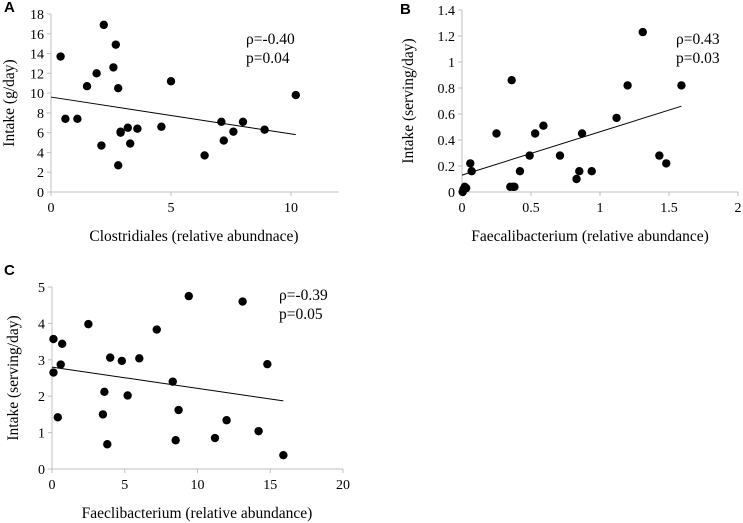 Image resolution: width=743 pixels, height=523 pixels. What do you see at coordinates (9, 8) in the screenshot?
I see `panel-a-letter: A` at bounding box center [9, 8].